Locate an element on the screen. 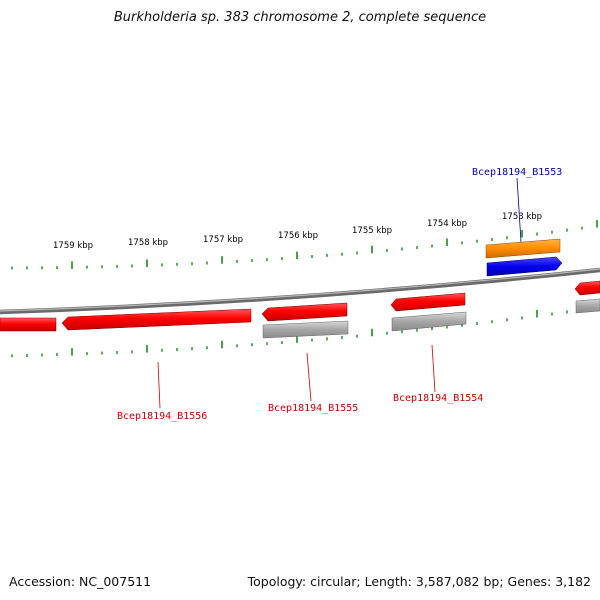 Image resolution: width=600 pixels, height=600 pixels. gene-b1556-cds-arrow is located at coordinates (28, 324).